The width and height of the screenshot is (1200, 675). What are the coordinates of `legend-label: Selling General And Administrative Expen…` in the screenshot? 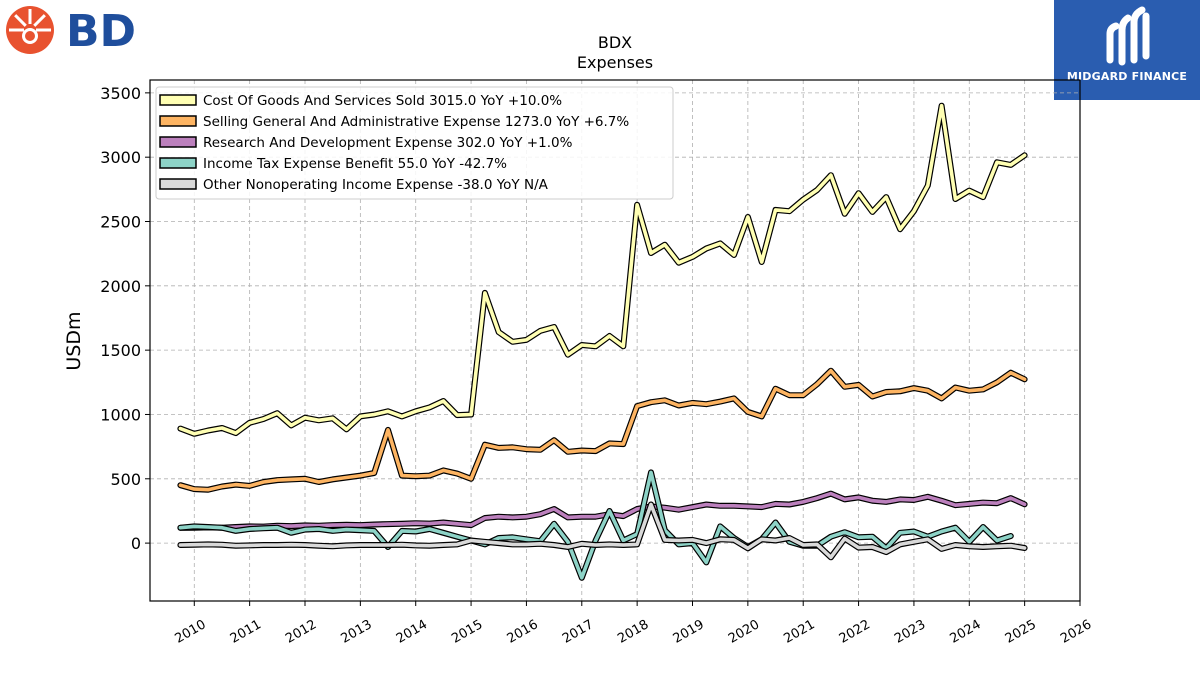 It's located at (416, 122).